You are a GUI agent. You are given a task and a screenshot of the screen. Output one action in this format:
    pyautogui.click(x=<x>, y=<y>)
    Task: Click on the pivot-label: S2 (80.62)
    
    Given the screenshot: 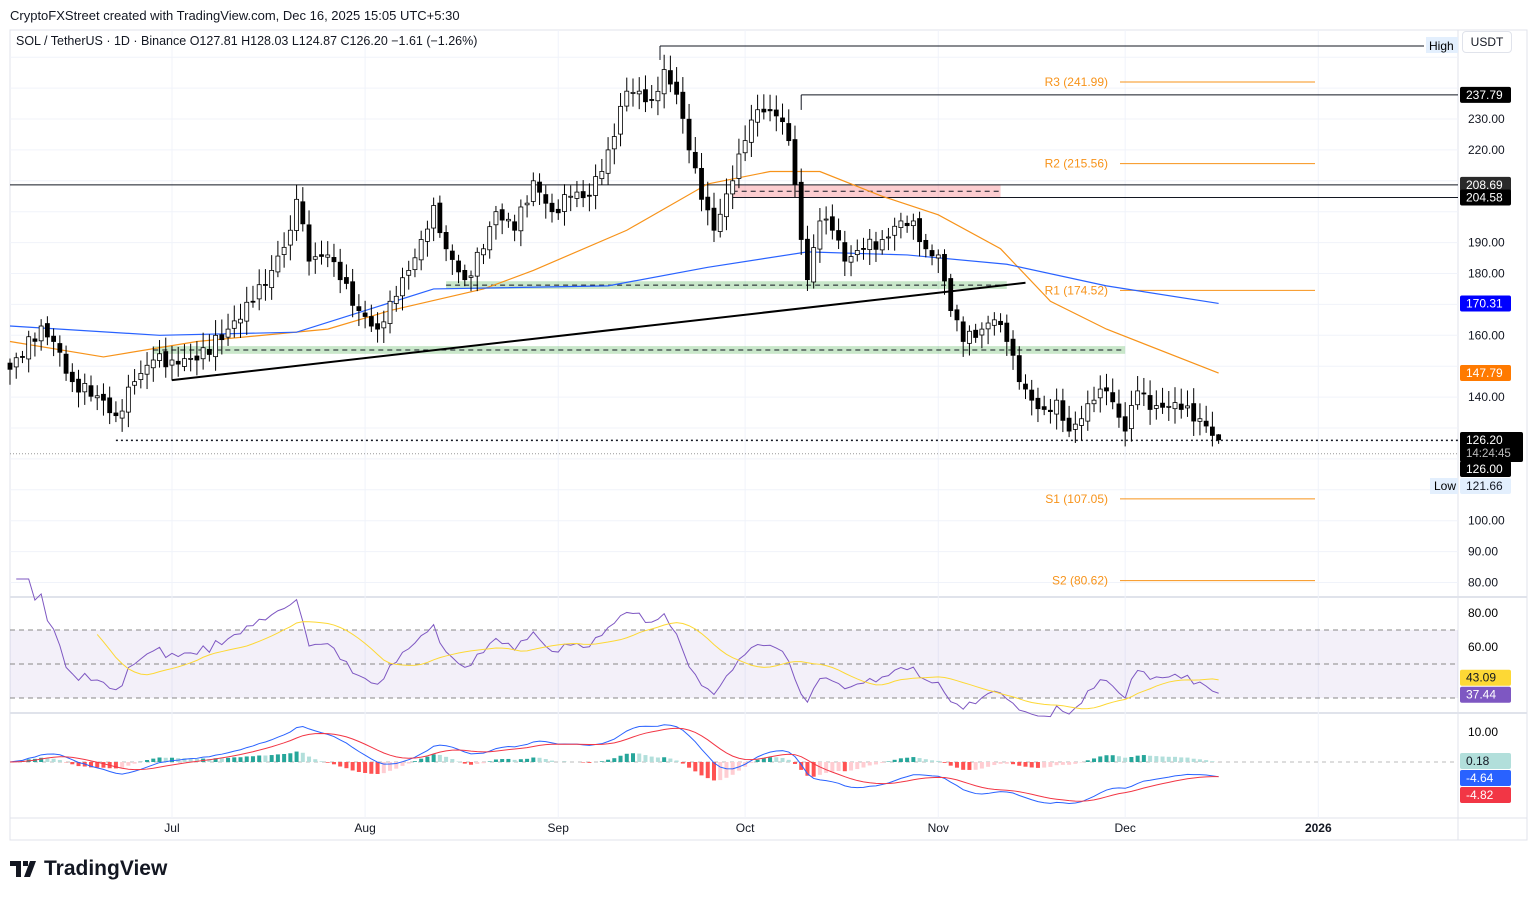 What is the action you would take?
    pyautogui.click(x=1080, y=581)
    